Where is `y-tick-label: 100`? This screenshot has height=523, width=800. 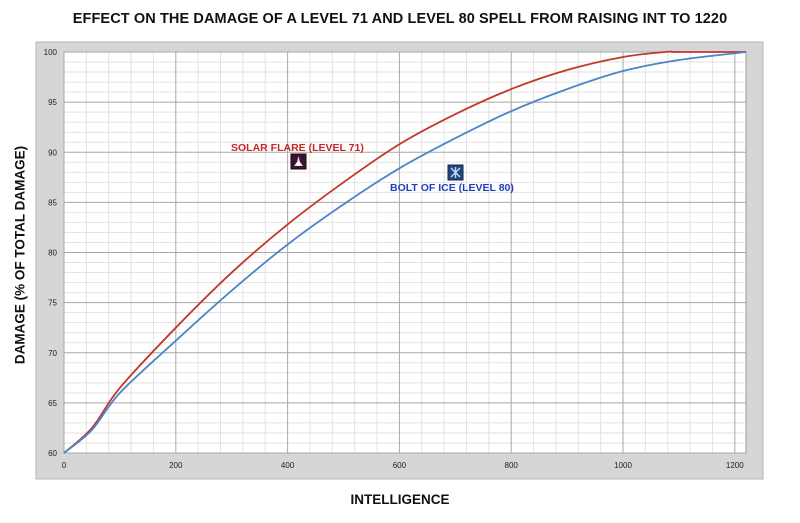 y-tick-label: 100 is located at coordinates (51, 52).